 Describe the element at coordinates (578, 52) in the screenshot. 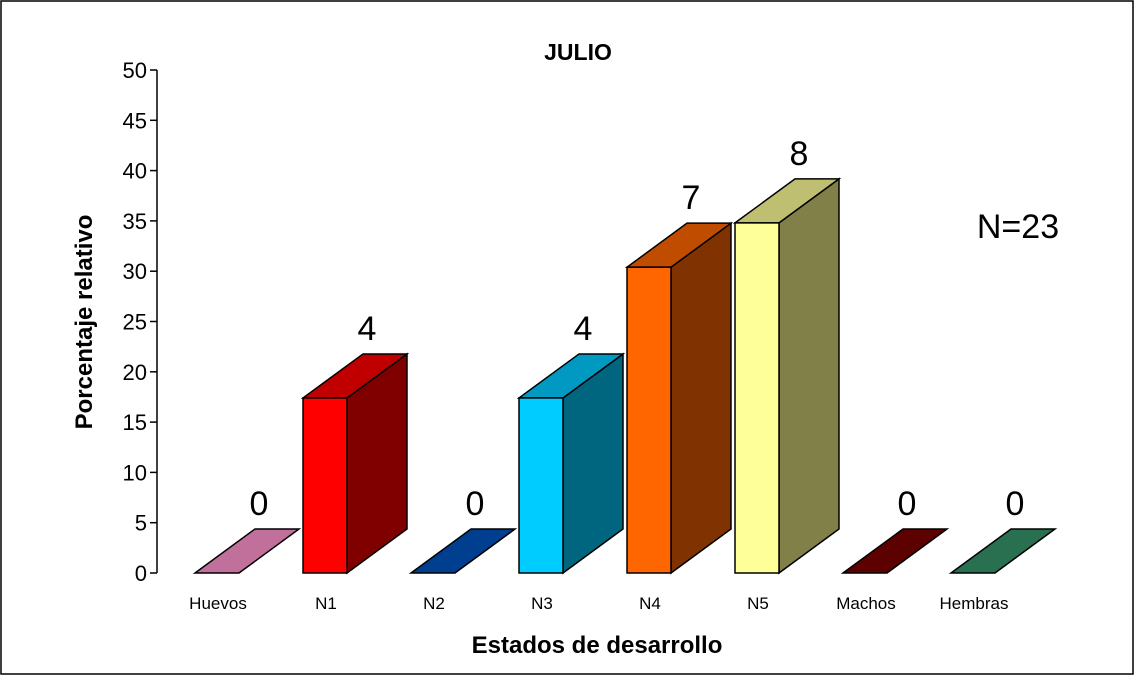

I see `chart-title: JULIO` at that location.